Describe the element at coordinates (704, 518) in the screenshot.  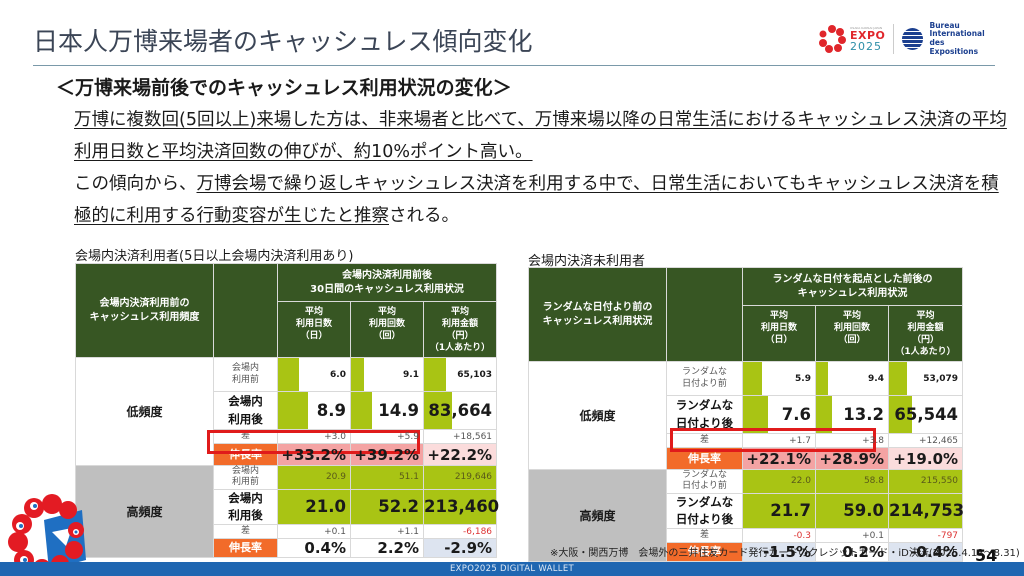
I see `row-label-after-line: 日付より後` at that location.